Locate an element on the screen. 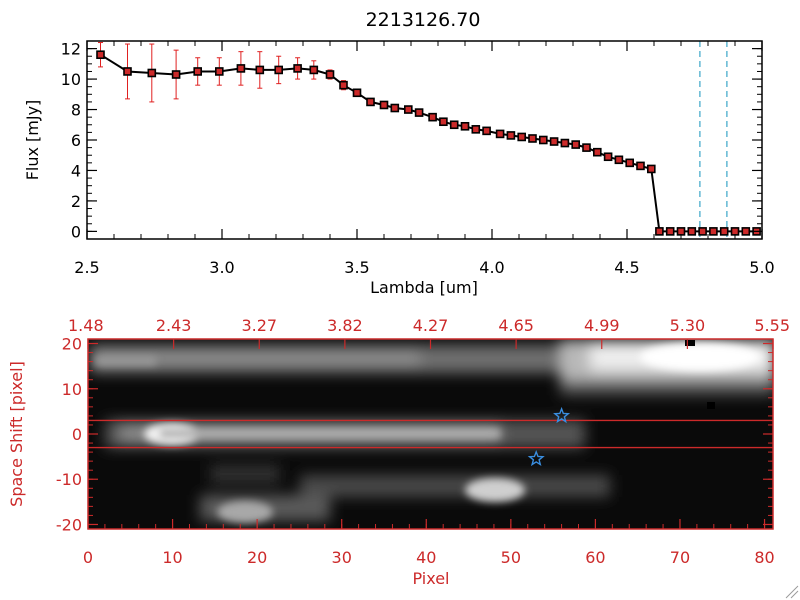 The height and width of the screenshot is (600, 800). pixel-tick-label-6: 60 is located at coordinates (595, 557).